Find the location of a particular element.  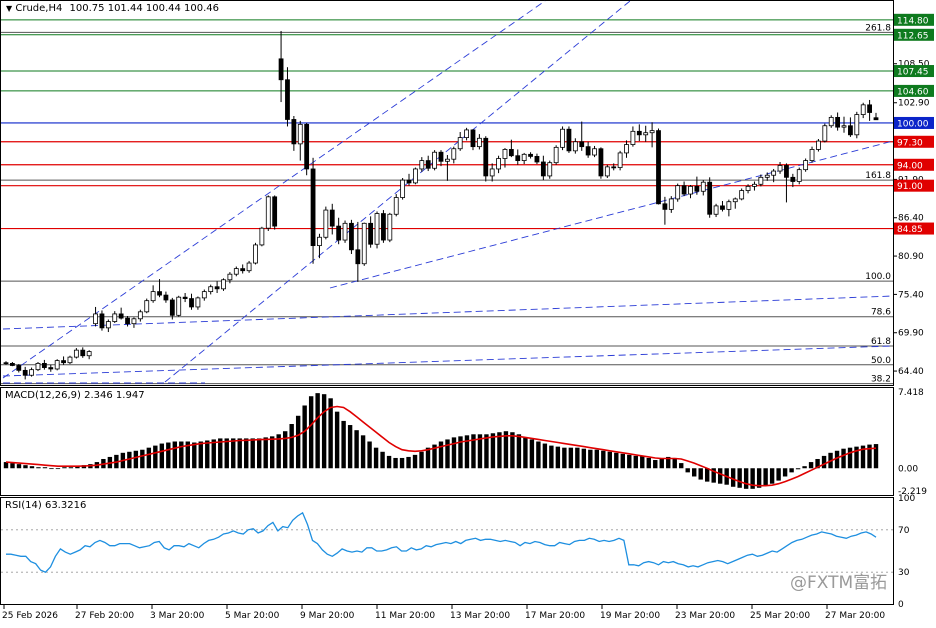

rsi-tick-label: 70 is located at coordinates (904, 531).